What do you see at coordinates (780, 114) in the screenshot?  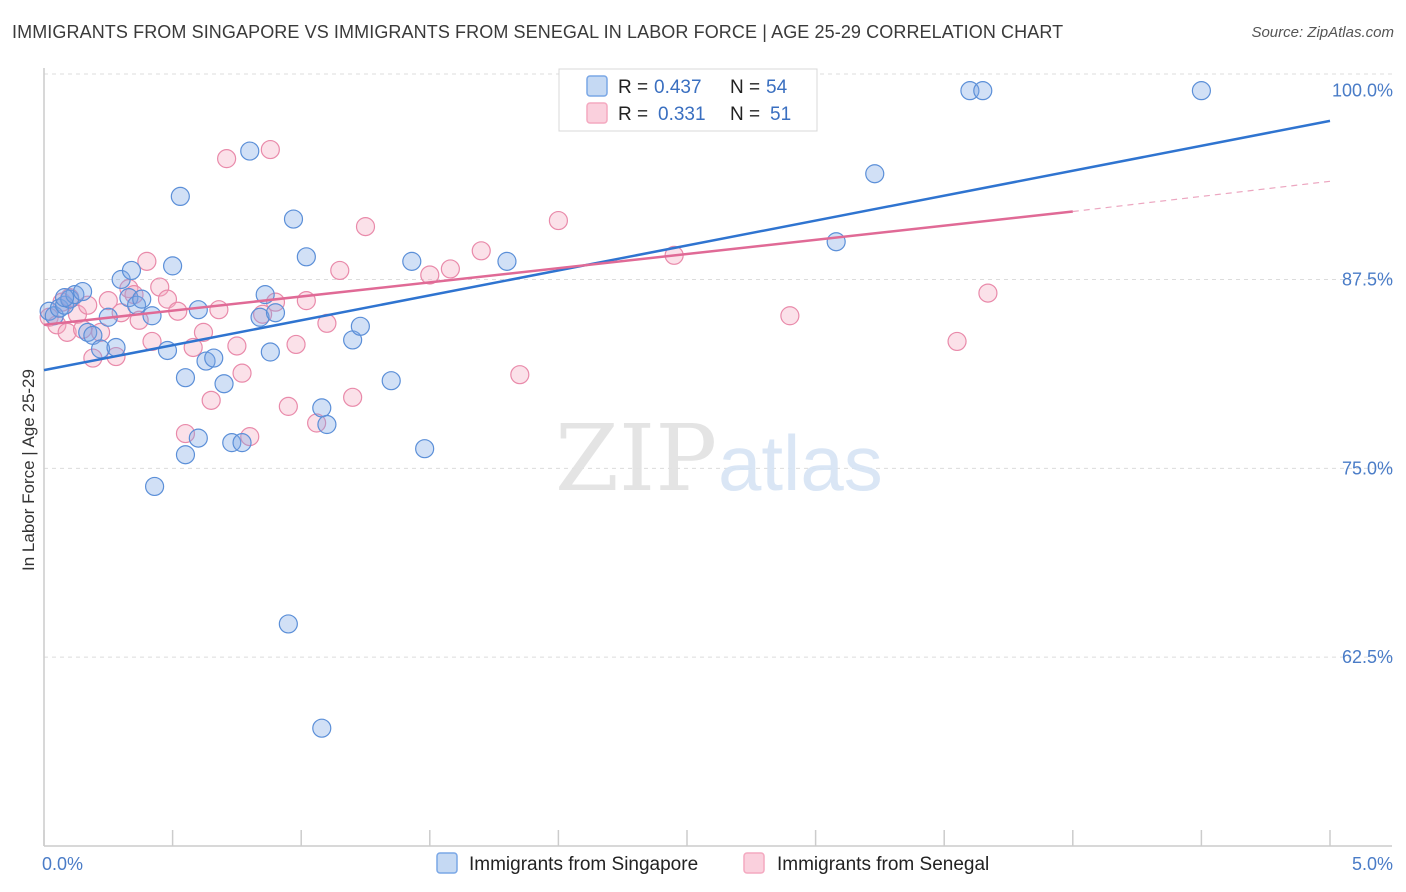 I see `legend-n-senegal: 51` at bounding box center [780, 114].